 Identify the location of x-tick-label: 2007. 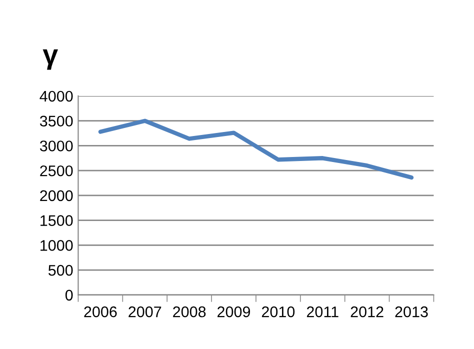
(145, 312).